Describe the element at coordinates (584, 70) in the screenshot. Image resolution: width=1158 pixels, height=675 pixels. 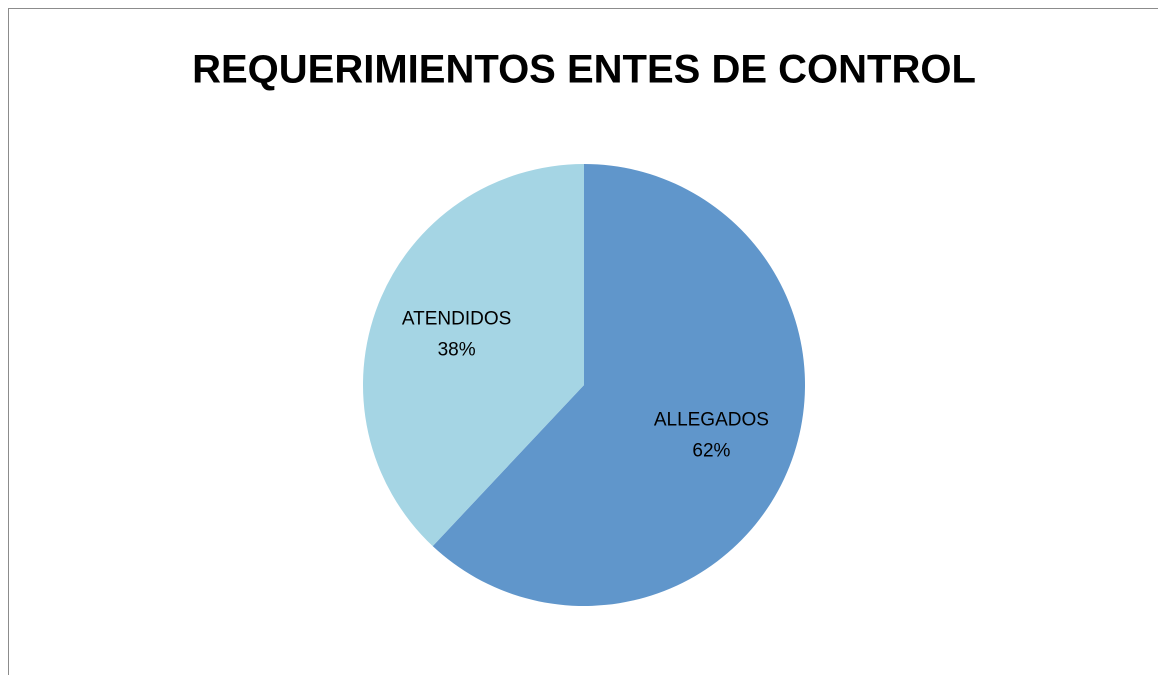
I see `chart-title: REQUERIMIENTOS ENTES DE CONTROL` at that location.